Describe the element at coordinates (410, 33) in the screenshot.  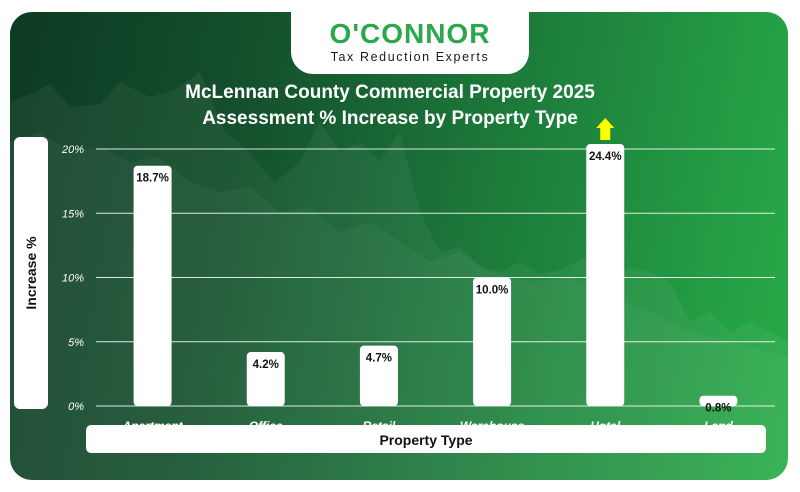
I see `brand-name: O'CONNOR` at that location.